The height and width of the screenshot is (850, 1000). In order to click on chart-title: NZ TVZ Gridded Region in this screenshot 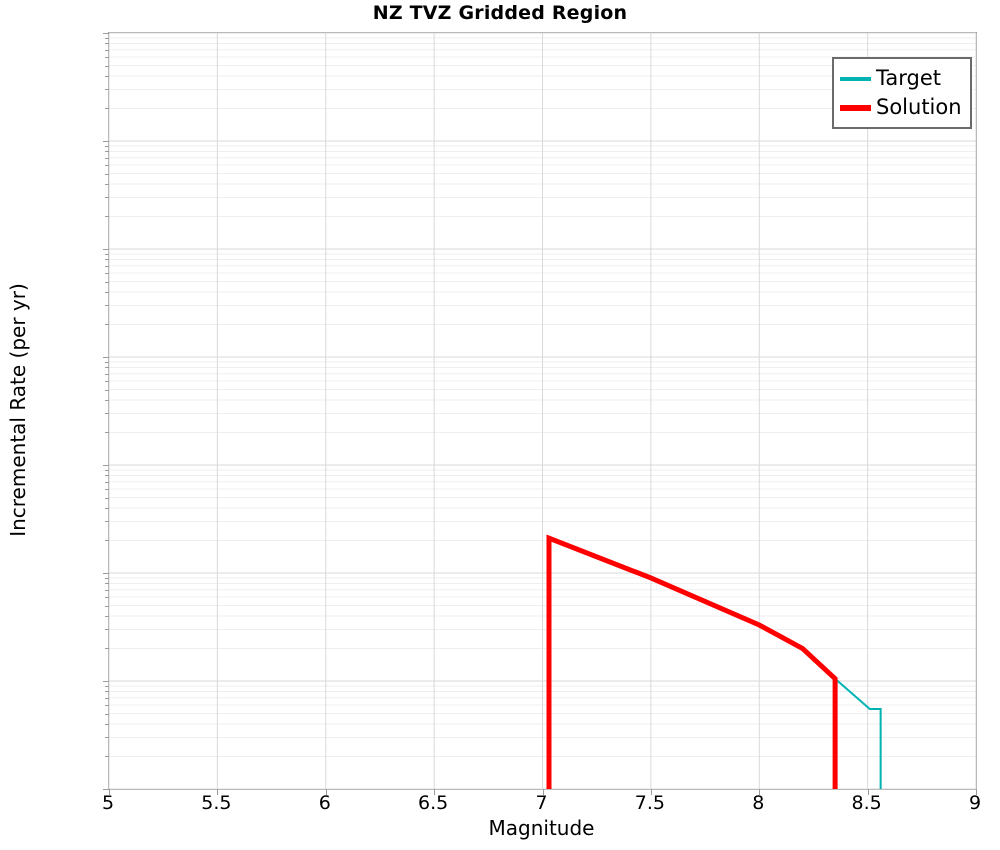, I will do `click(500, 13)`.